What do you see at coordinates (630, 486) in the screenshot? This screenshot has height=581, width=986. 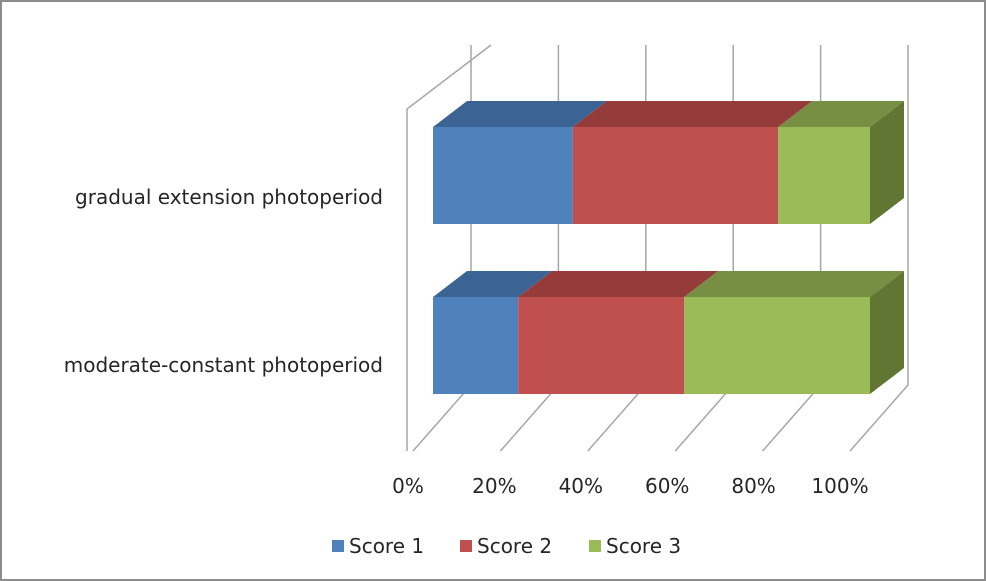 I see `value-axis: 0% 20% 40% 60% 80% 100%` at bounding box center [630, 486].